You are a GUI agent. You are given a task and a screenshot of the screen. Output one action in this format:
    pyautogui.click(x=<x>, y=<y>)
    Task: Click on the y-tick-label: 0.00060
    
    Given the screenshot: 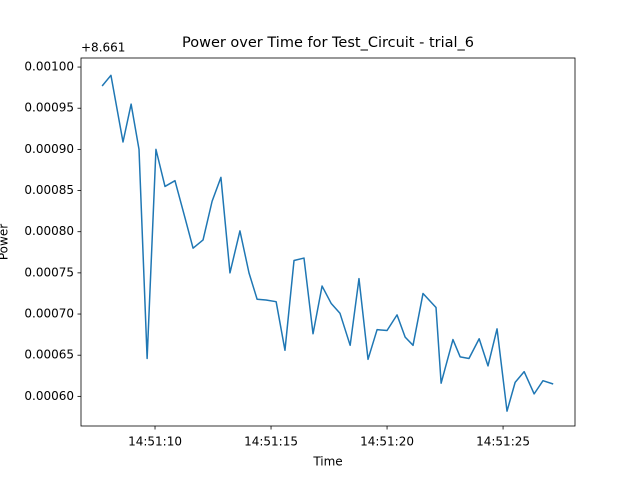 What is the action you would take?
    pyautogui.click(x=49, y=396)
    